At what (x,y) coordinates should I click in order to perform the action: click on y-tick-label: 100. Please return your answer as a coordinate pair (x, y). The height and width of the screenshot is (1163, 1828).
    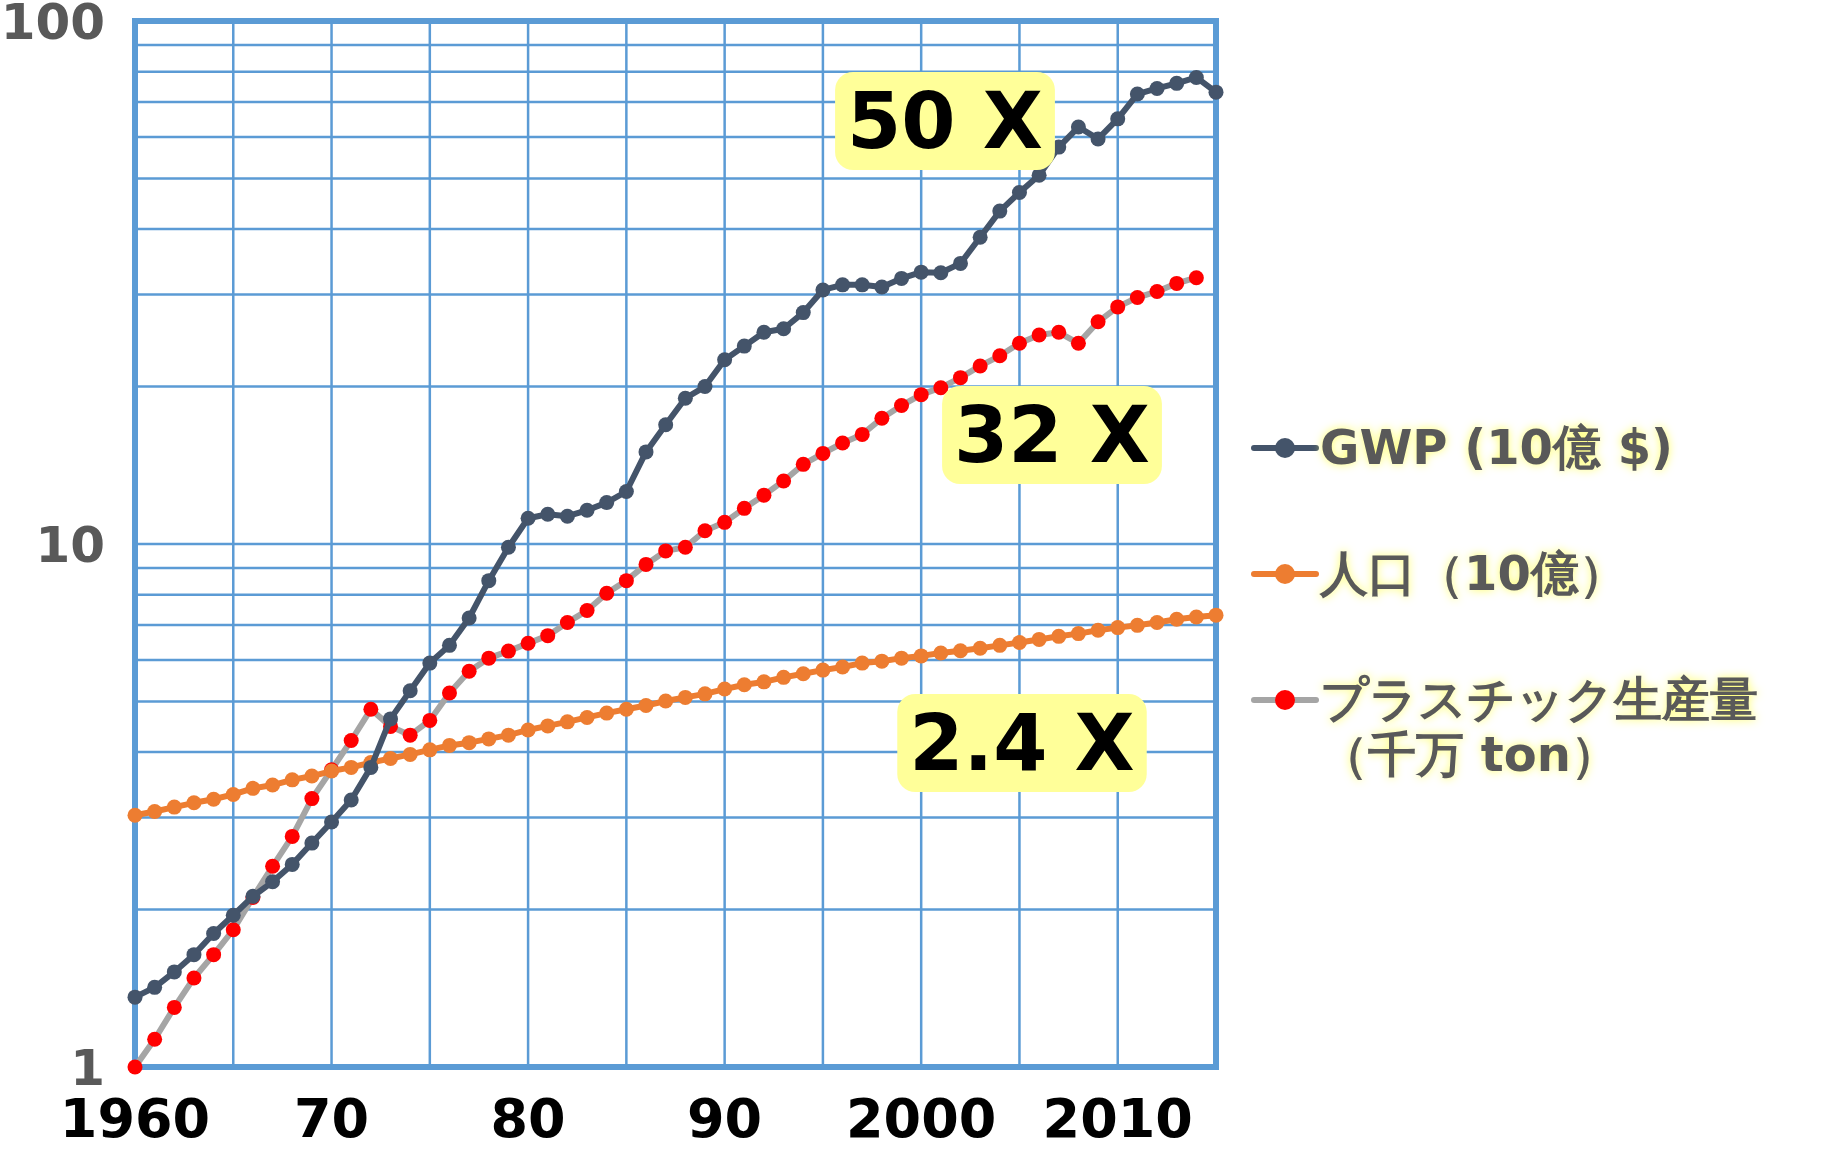
    Looking at the image, I should click on (52, 25).